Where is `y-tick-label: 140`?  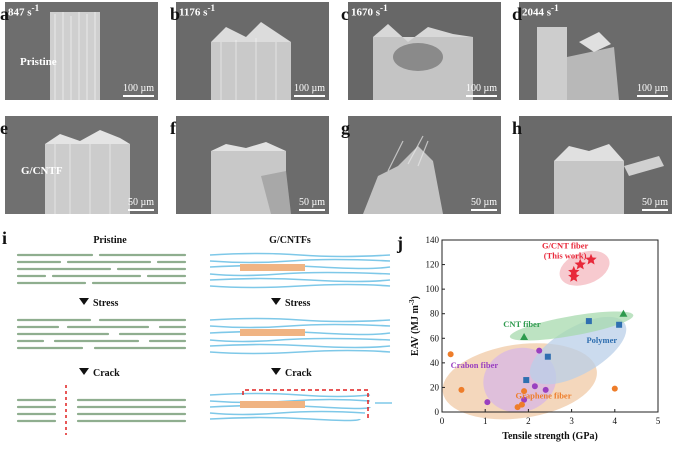 y-tick-label: 140 is located at coordinates (433, 240).